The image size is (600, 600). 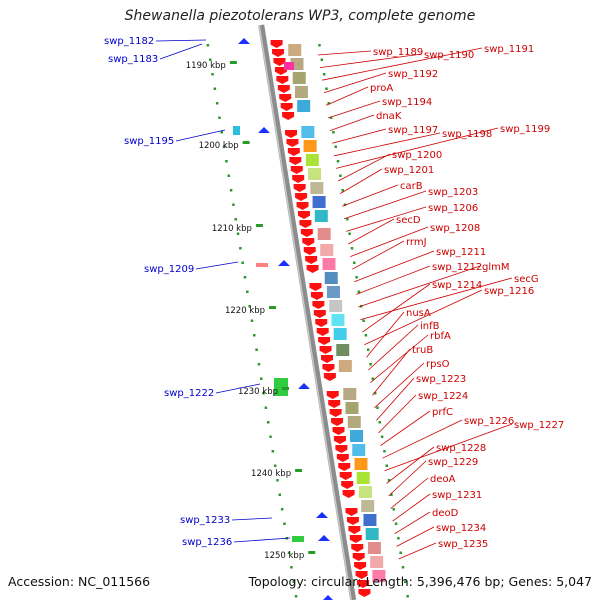 I want to click on left-gene-label: swp_1233, so click(x=205, y=520).